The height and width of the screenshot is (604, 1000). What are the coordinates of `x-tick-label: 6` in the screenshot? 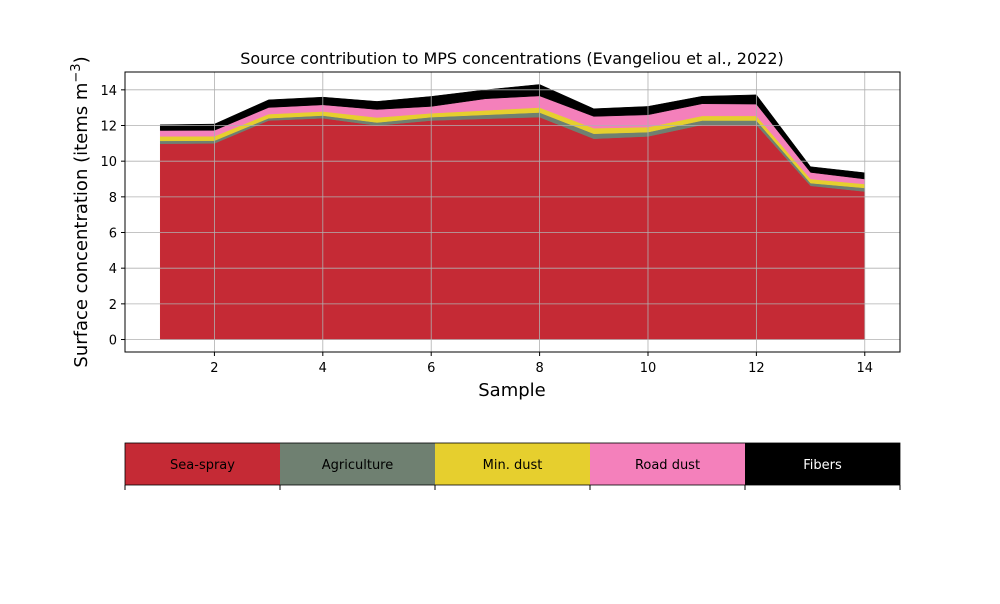 It's located at (431, 368).